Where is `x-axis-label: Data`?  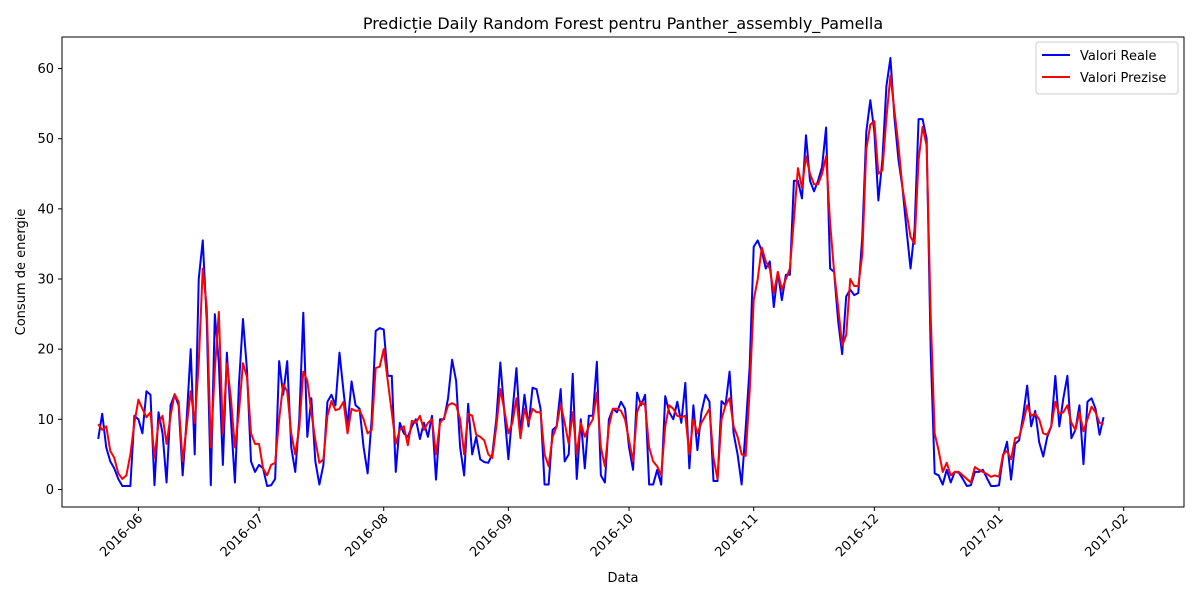
x-axis-label: Data is located at coordinates (622, 578).